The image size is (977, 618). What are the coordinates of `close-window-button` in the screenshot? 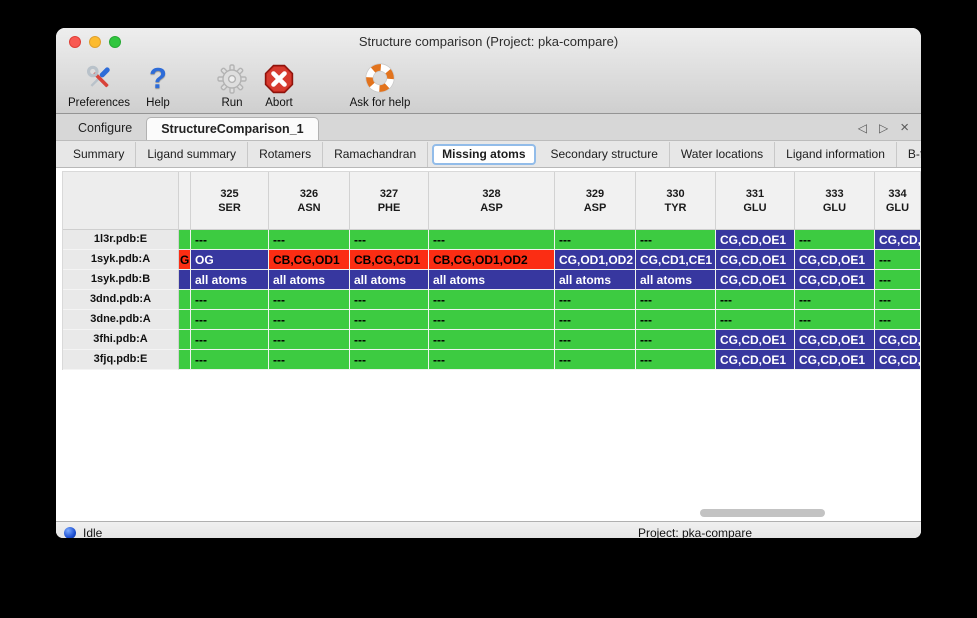 It's located at (75, 42).